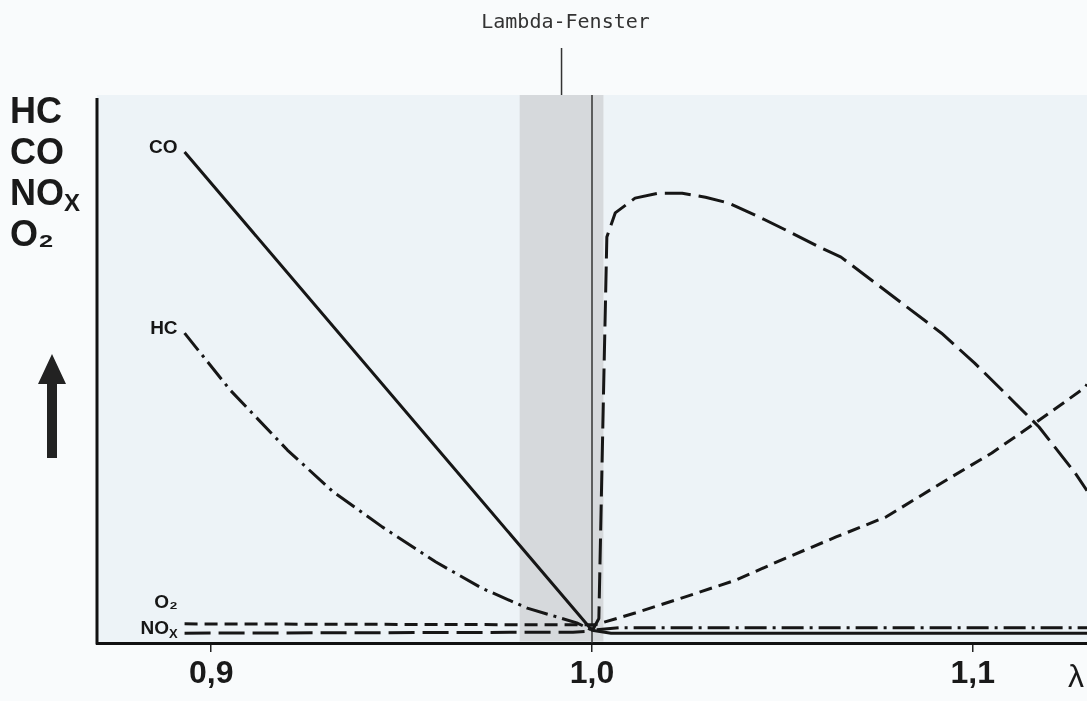 Image resolution: width=1087 pixels, height=701 pixels. What do you see at coordinates (163, 146) in the screenshot?
I see `series-label: CO` at bounding box center [163, 146].